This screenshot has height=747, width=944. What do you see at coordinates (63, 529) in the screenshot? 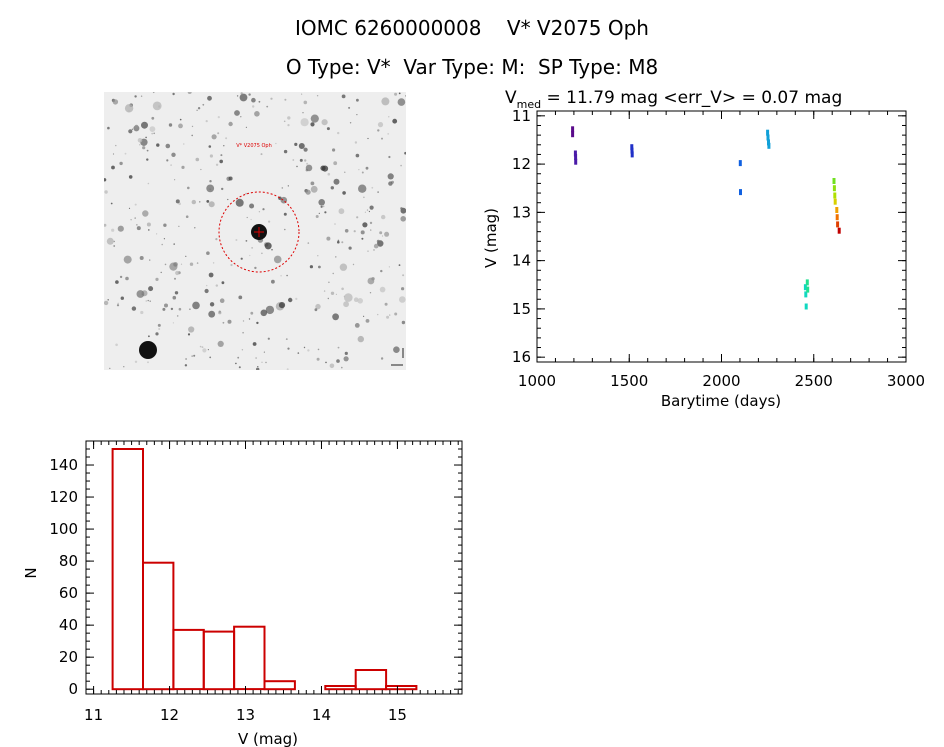
I see `y-tick-label: 100` at bounding box center [63, 529].